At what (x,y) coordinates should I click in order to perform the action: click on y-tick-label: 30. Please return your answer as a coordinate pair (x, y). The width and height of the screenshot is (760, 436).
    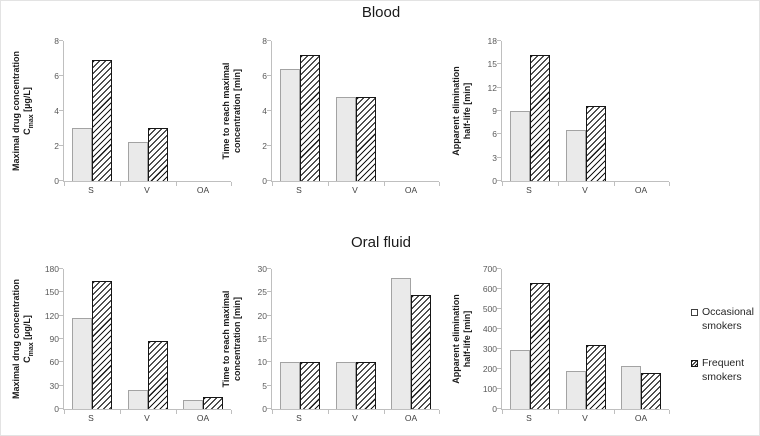
    Looking at the image, I should click on (262, 269).